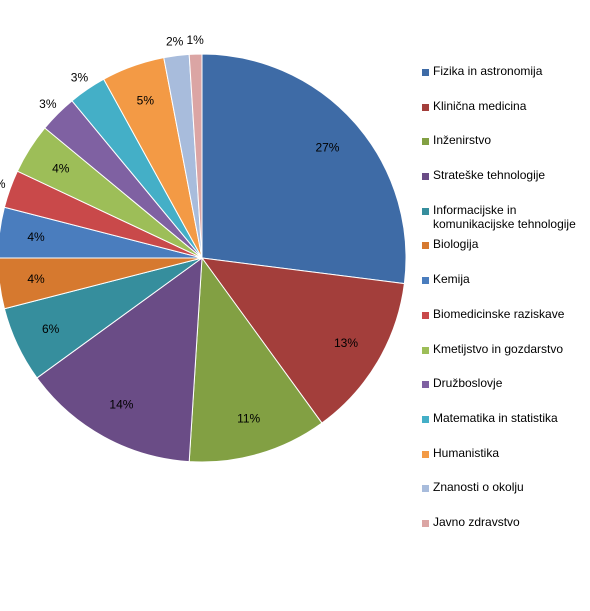  Describe the element at coordinates (451, 279) in the screenshot. I see `legend-label: Kemija` at that location.